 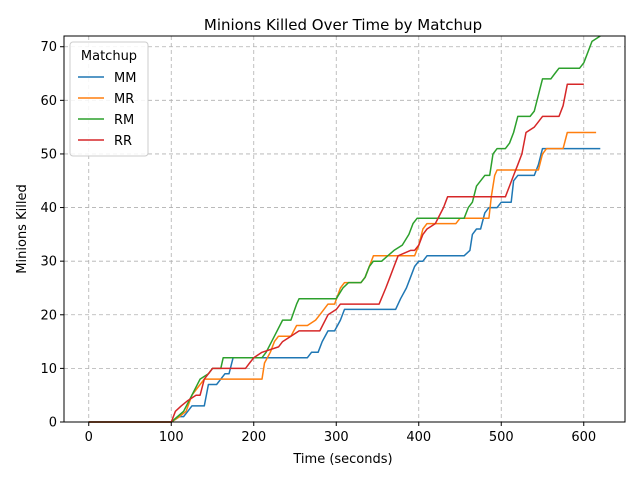 I want to click on x-tick-label: 600, so click(x=583, y=437).